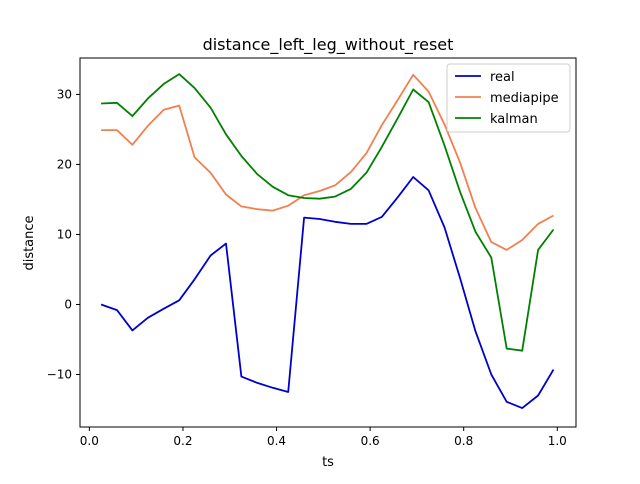 The width and height of the screenshot is (640, 484). Describe the element at coordinates (502, 77) in the screenshot. I see `legend-label-real: real` at that location.